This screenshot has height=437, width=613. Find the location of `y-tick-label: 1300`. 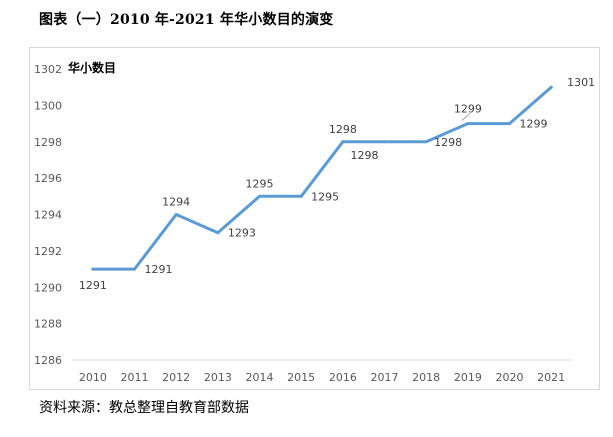

y-tick-label: 1300 is located at coordinates (48, 105).